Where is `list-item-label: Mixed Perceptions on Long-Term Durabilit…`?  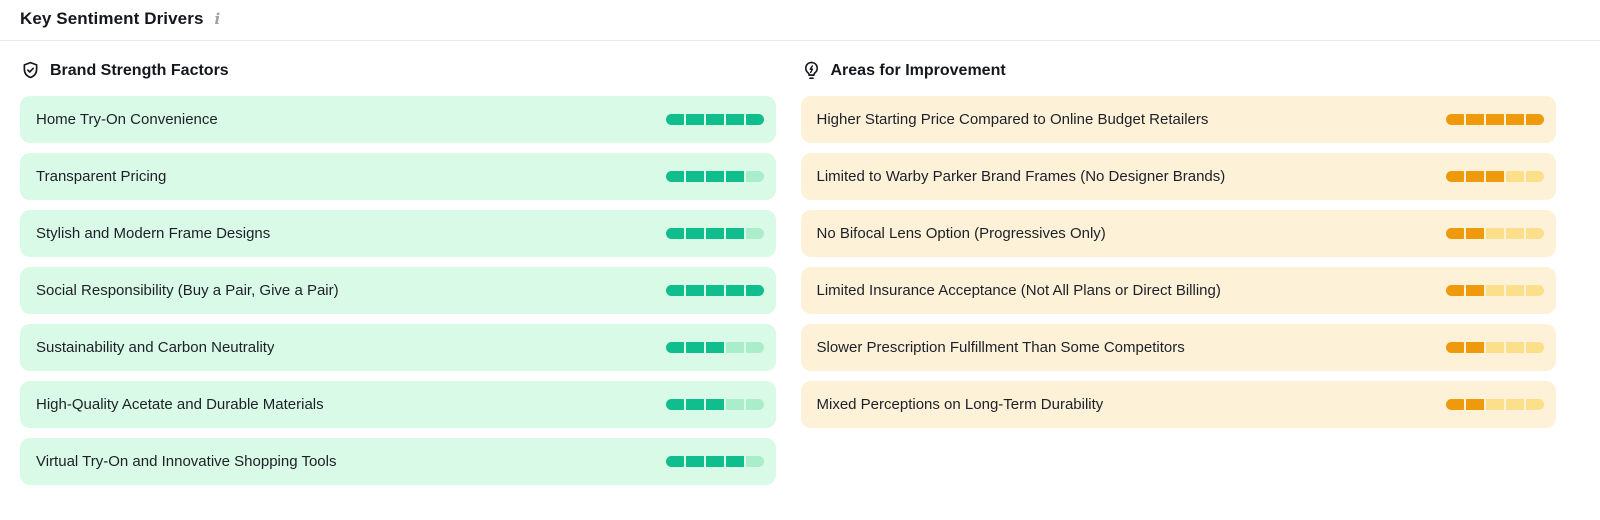 list-item-label: Mixed Perceptions on Long-Term Durabilit… is located at coordinates (960, 404).